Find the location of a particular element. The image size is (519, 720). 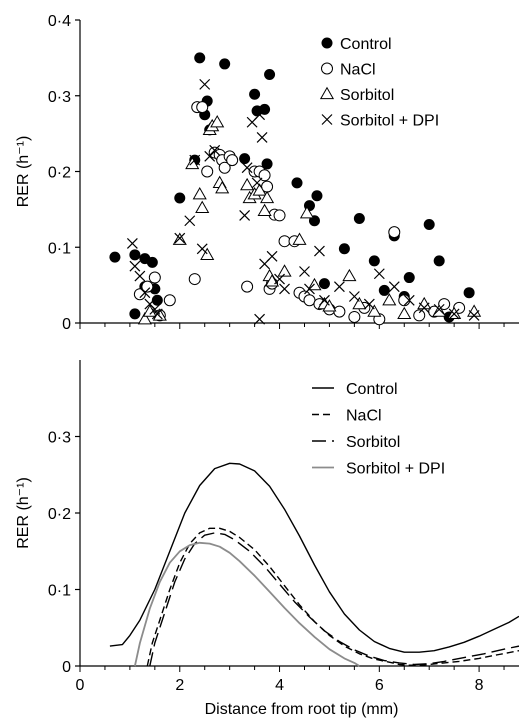

x-axis-label: Distance from root tip (mm) is located at coordinates (302, 709).